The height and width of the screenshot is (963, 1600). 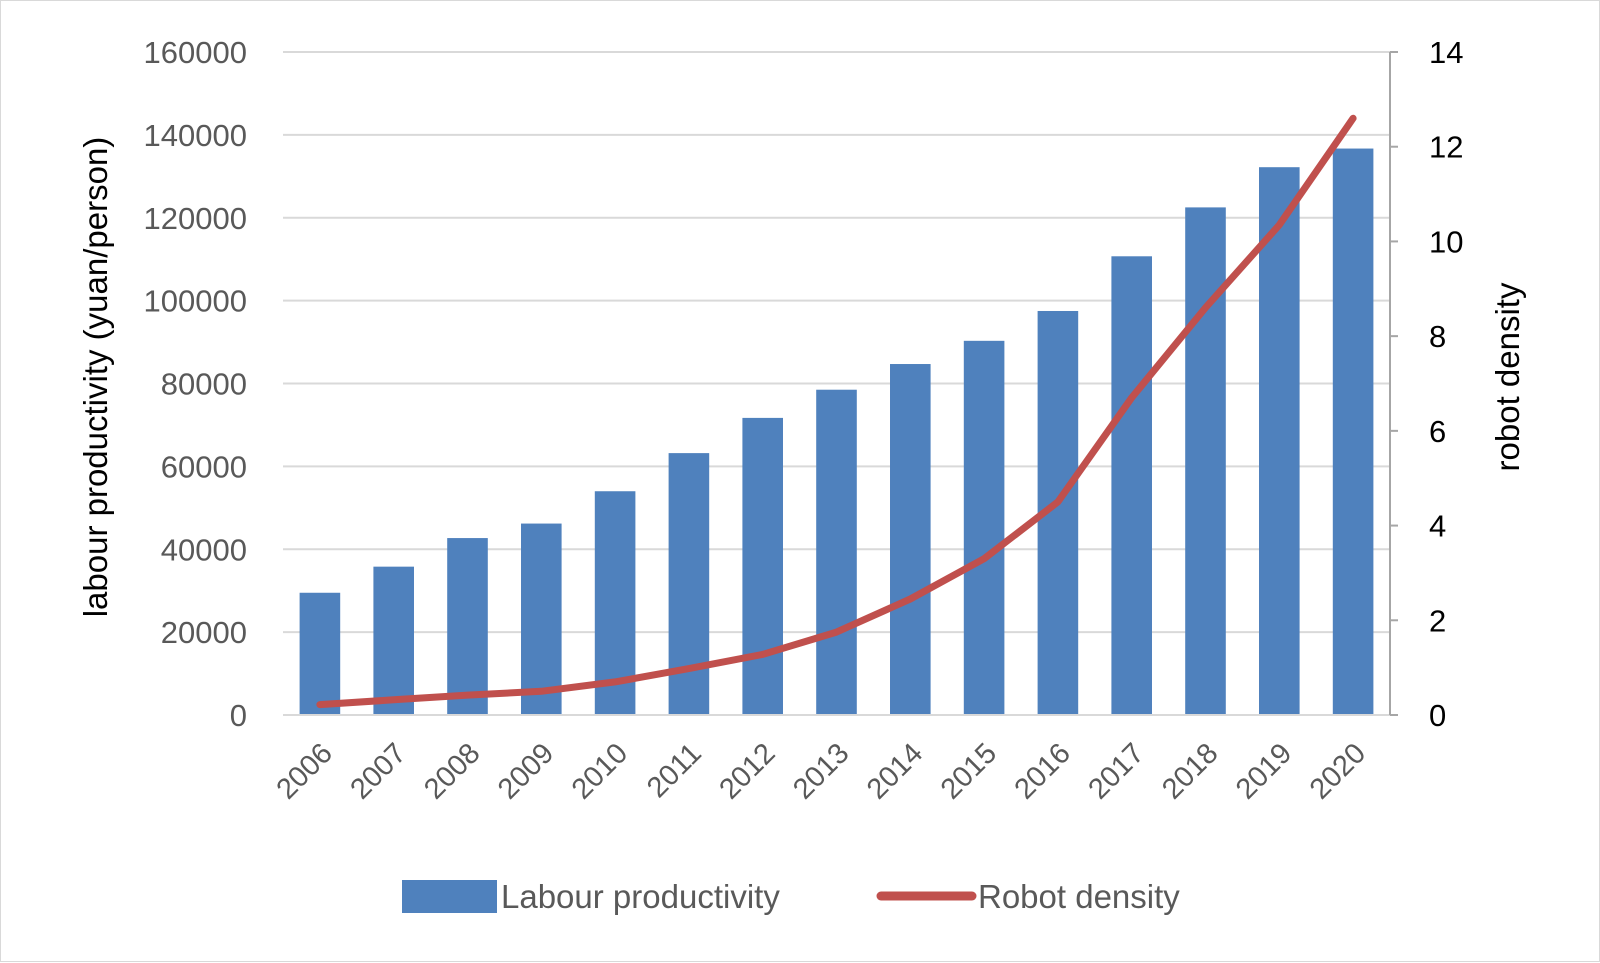 What do you see at coordinates (762, 566) in the screenshot?
I see `bar-2012` at bounding box center [762, 566].